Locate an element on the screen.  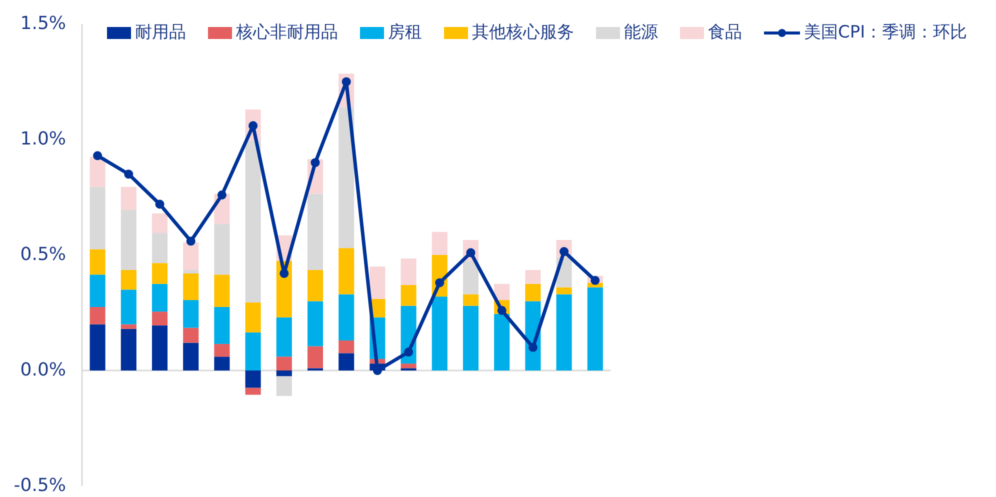
legend-label: 耐用品 is located at coordinates (160, 32).